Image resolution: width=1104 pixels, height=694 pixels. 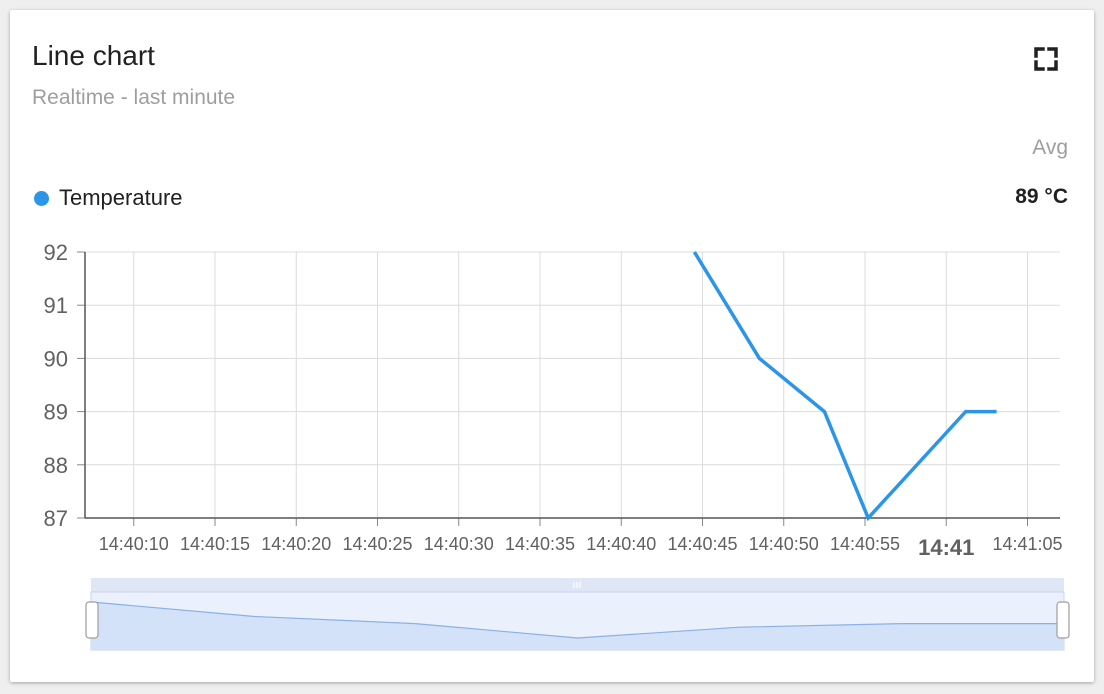 I want to click on navigator-left-handle, so click(x=92, y=620).